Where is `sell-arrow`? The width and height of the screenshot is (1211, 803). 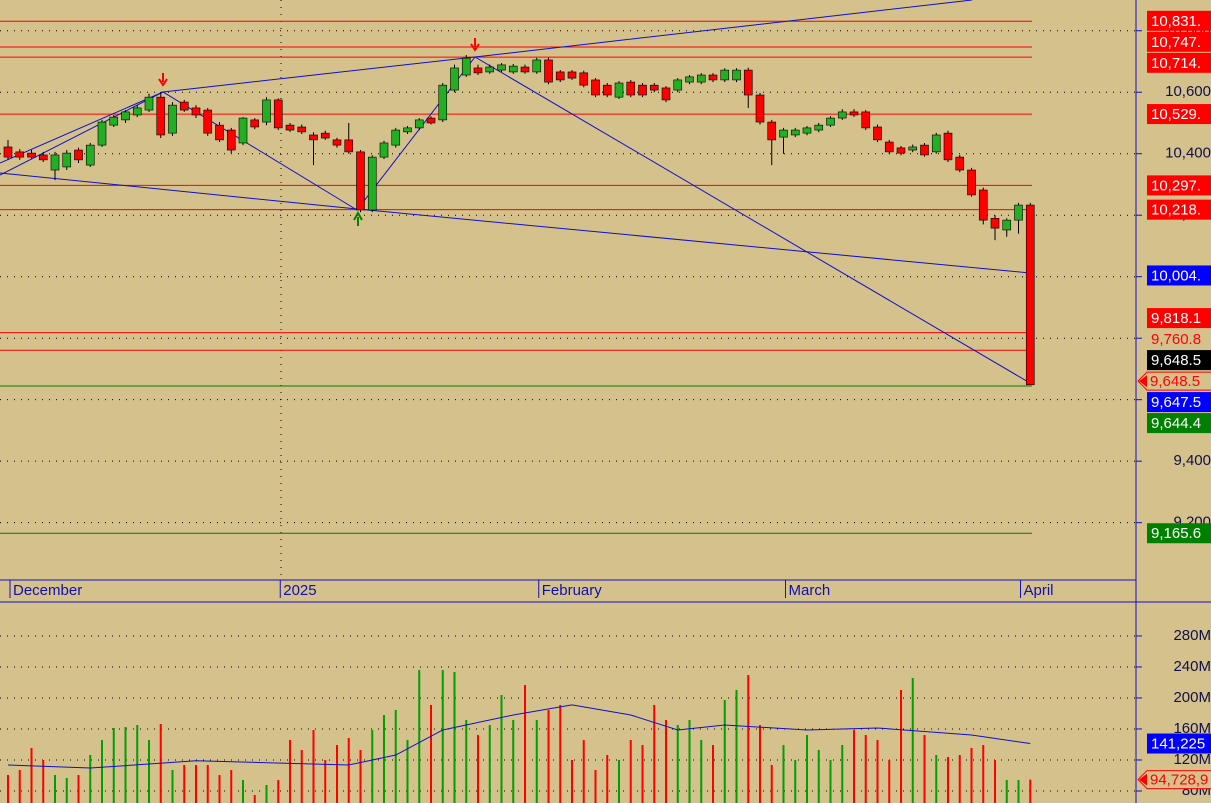
sell-arrow is located at coordinates (475, 45).